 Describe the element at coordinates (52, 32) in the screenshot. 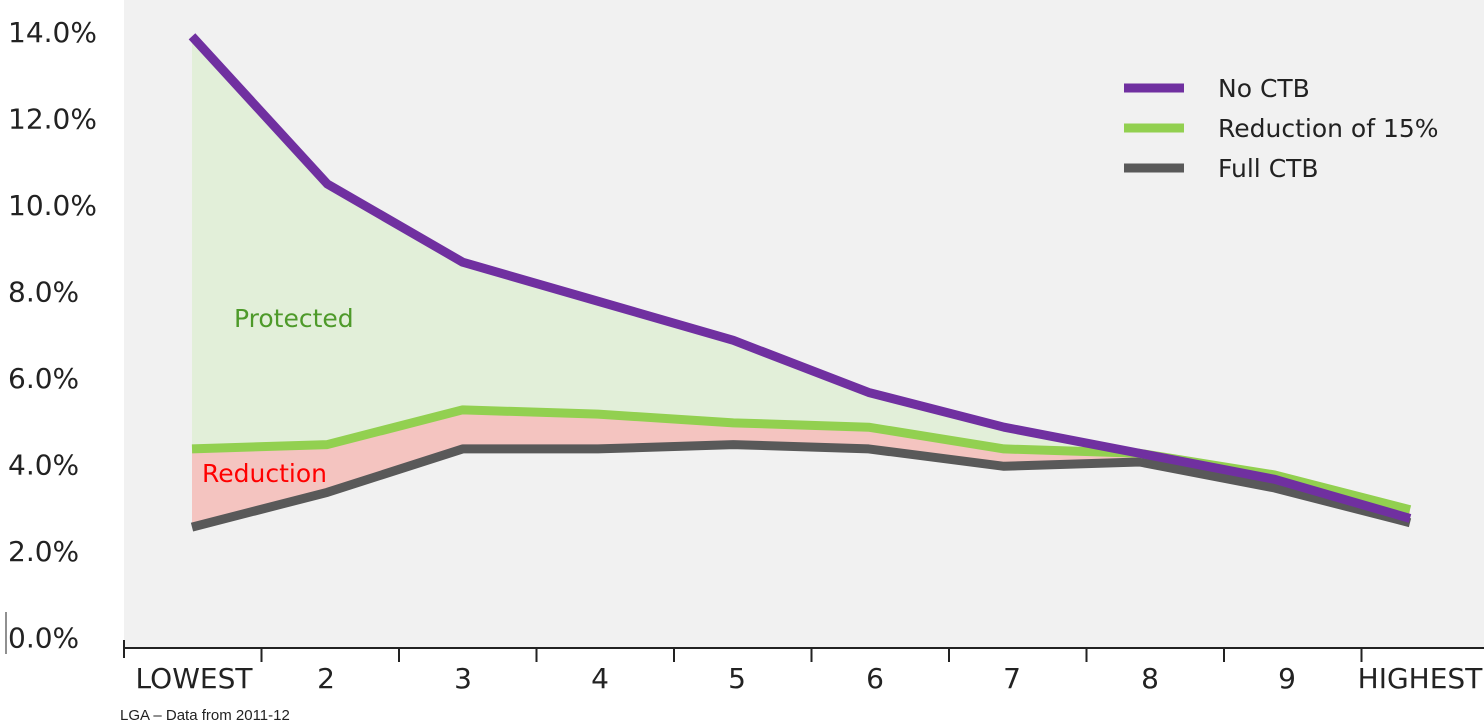

I see `y-tick-label: 14.0%` at that location.